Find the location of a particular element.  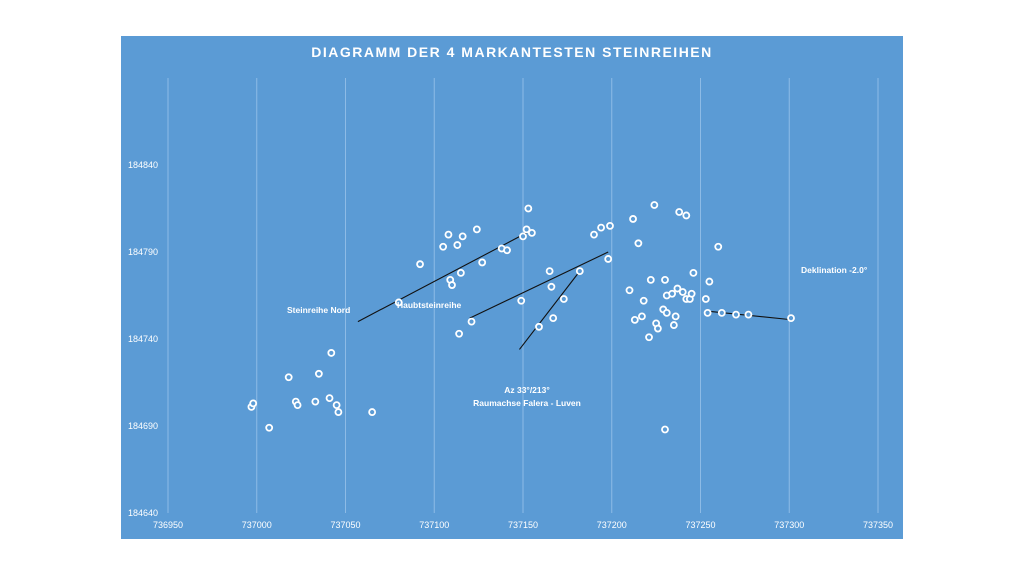

y-tick-label: 184640 is located at coordinates (143, 513).